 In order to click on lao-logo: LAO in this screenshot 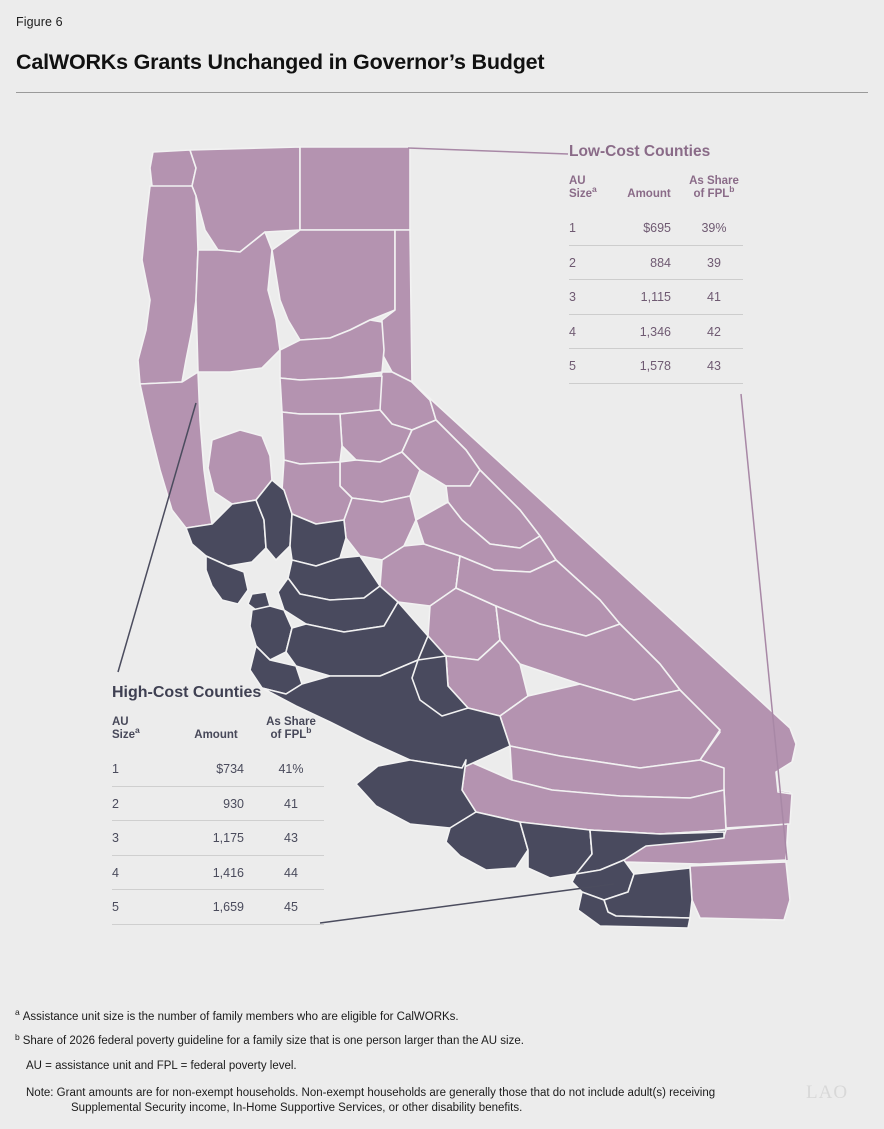, I will do `click(827, 1092)`.